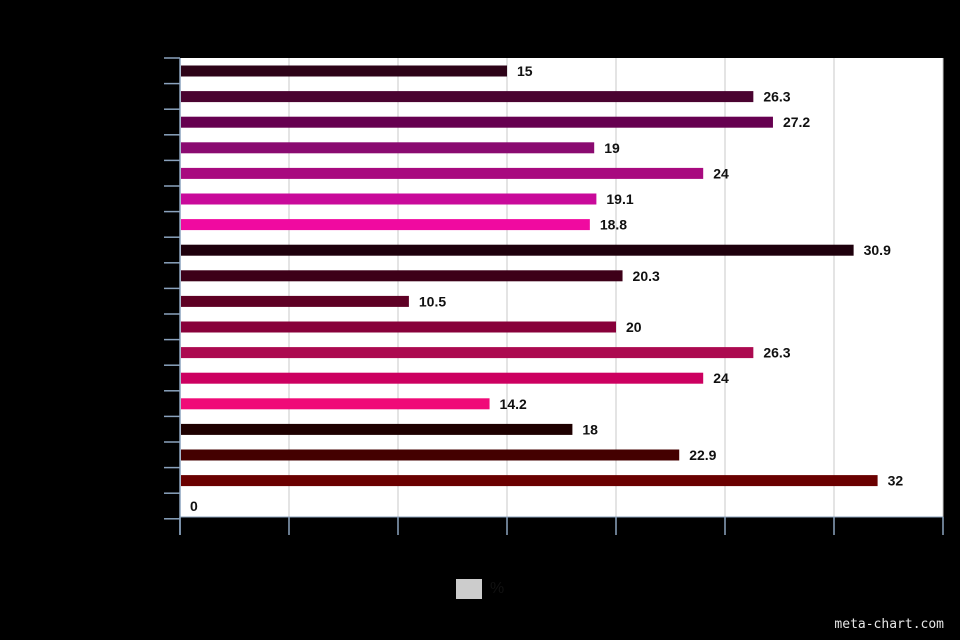 The width and height of the screenshot is (960, 640). I want to click on bar-value-label: 18, so click(590, 429).